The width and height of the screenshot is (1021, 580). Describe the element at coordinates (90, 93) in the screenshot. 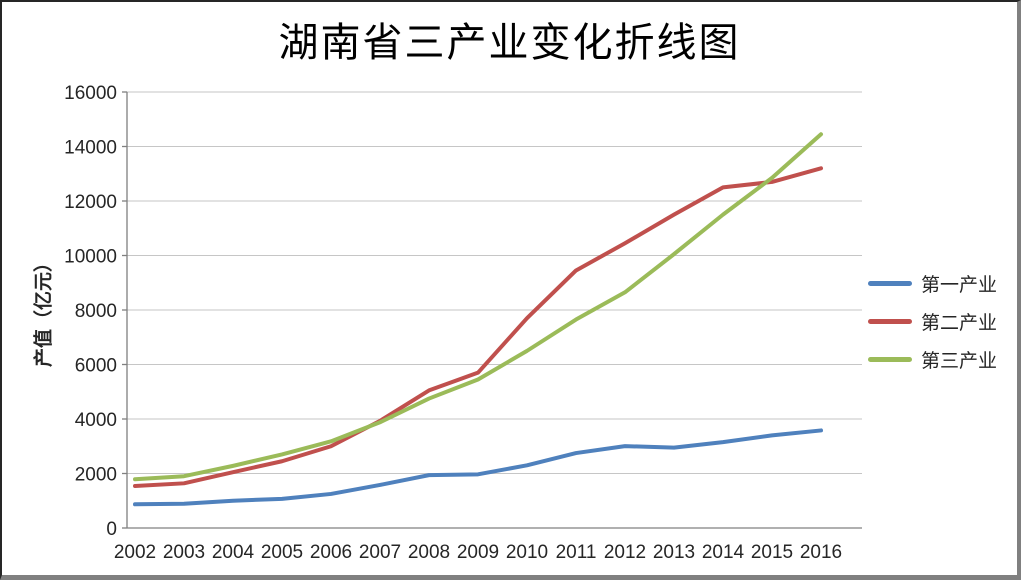

I see `y-tick-label: 16000` at that location.